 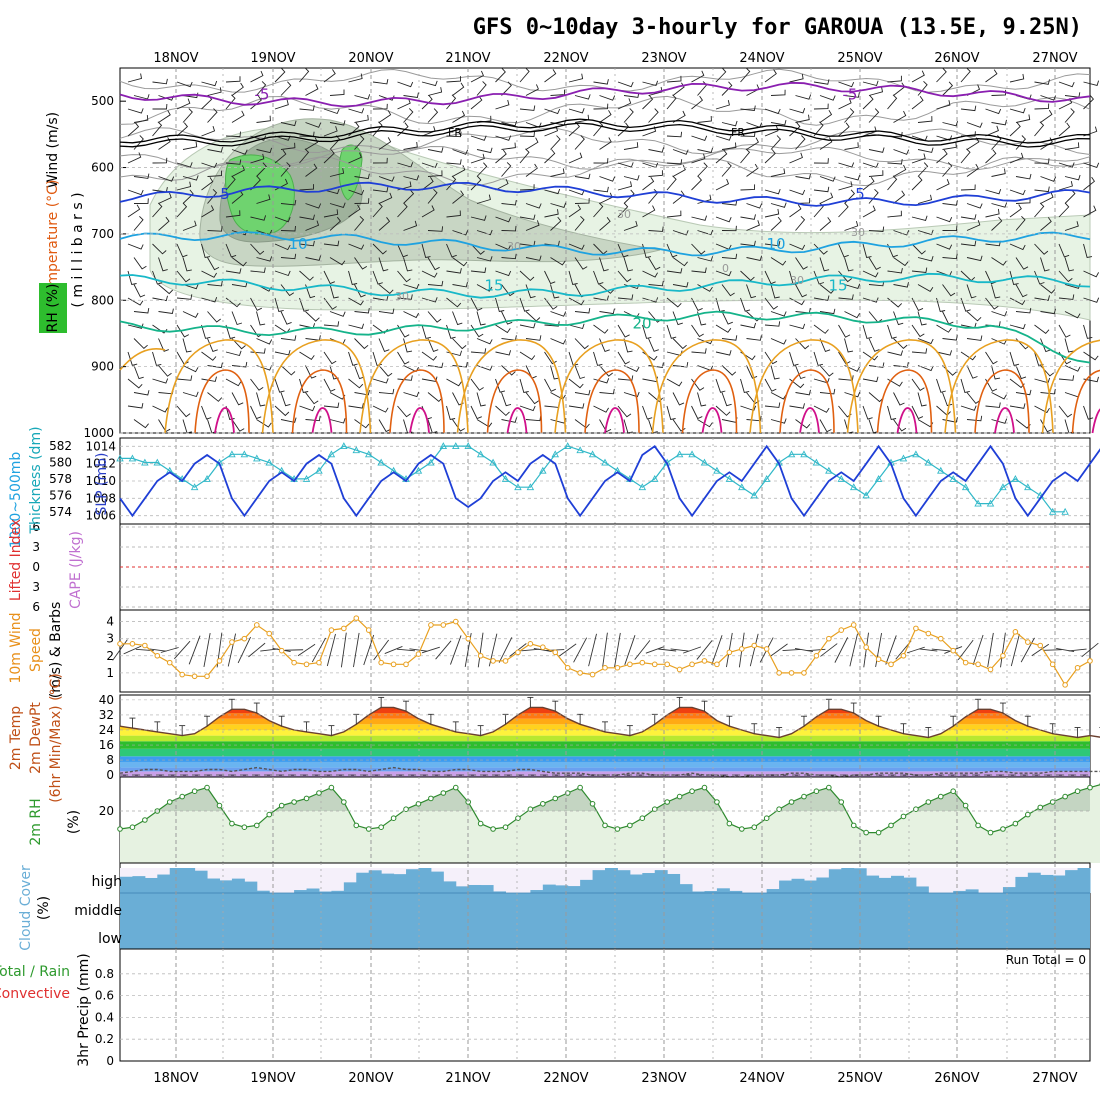 What do you see at coordinates (602, 651) in the screenshot?
I see `wind10m-series: 1 2 3 4` at bounding box center [602, 651].